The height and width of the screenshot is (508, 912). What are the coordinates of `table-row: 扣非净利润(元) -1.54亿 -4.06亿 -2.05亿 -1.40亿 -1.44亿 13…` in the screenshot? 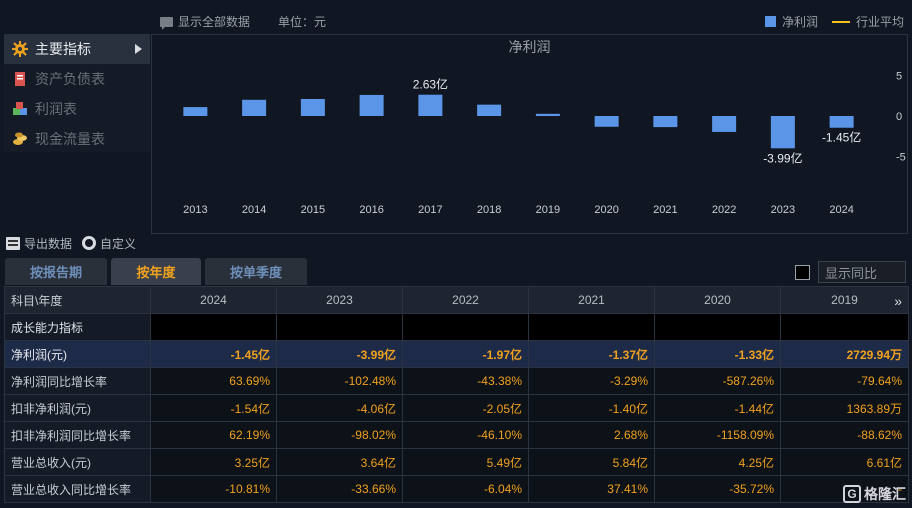 It's located at (456, 408).